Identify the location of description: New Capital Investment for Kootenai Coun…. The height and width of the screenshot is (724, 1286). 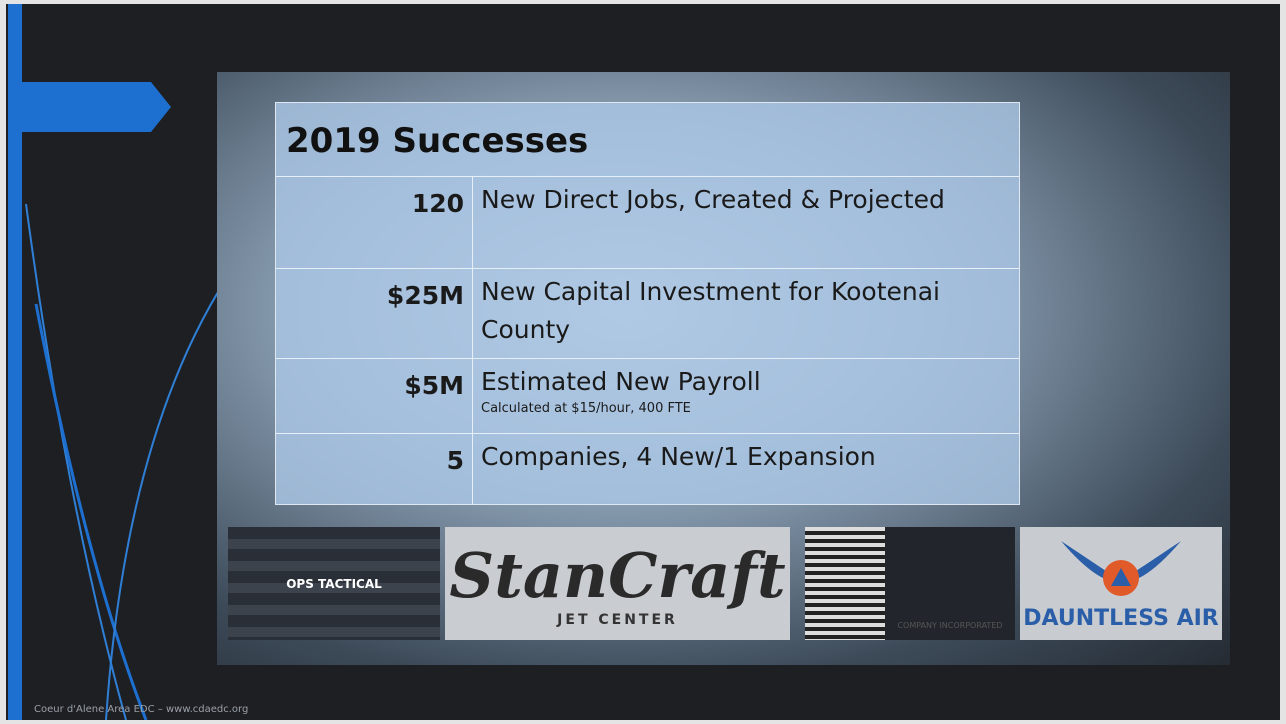
(710, 310).